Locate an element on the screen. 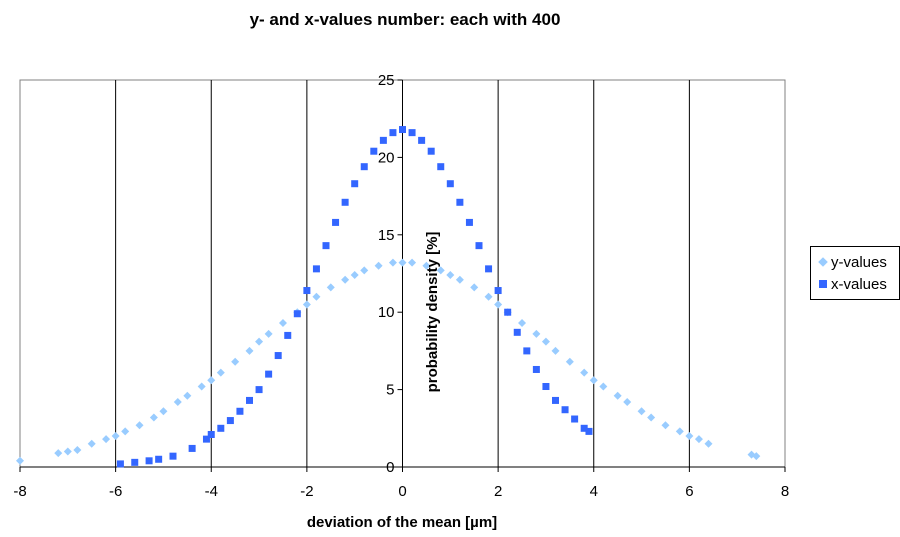  x-tick-label: 8 is located at coordinates (785, 491).